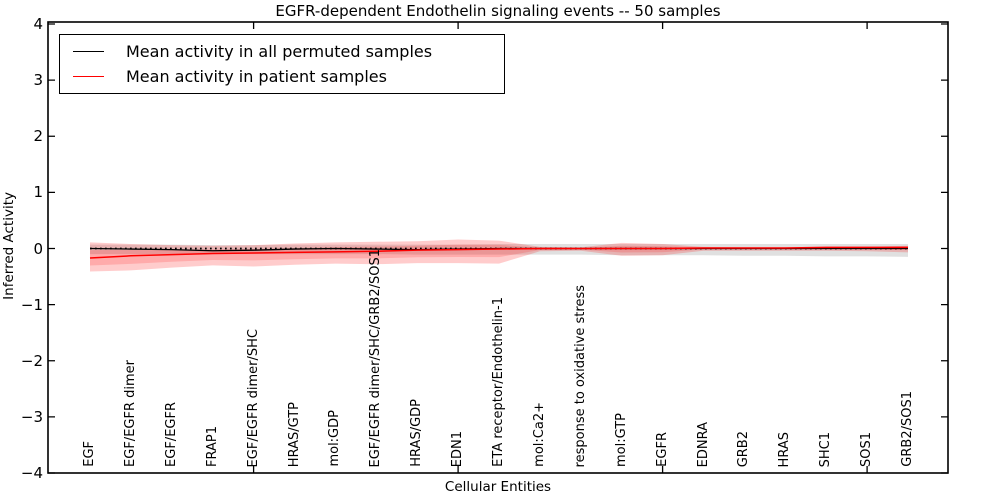 The width and height of the screenshot is (1000, 500). I want to click on x-tick-label: EGF/EGFR dimer/SHC, so click(253, 397).